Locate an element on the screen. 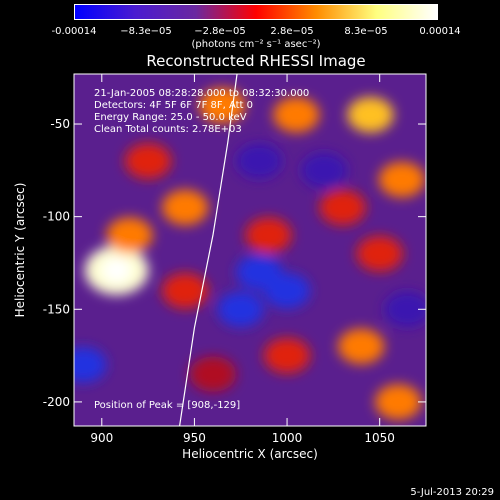 The image size is (500, 500). peak-position-annotation: Position of Peak = [908,-129] is located at coordinates (167, 405).